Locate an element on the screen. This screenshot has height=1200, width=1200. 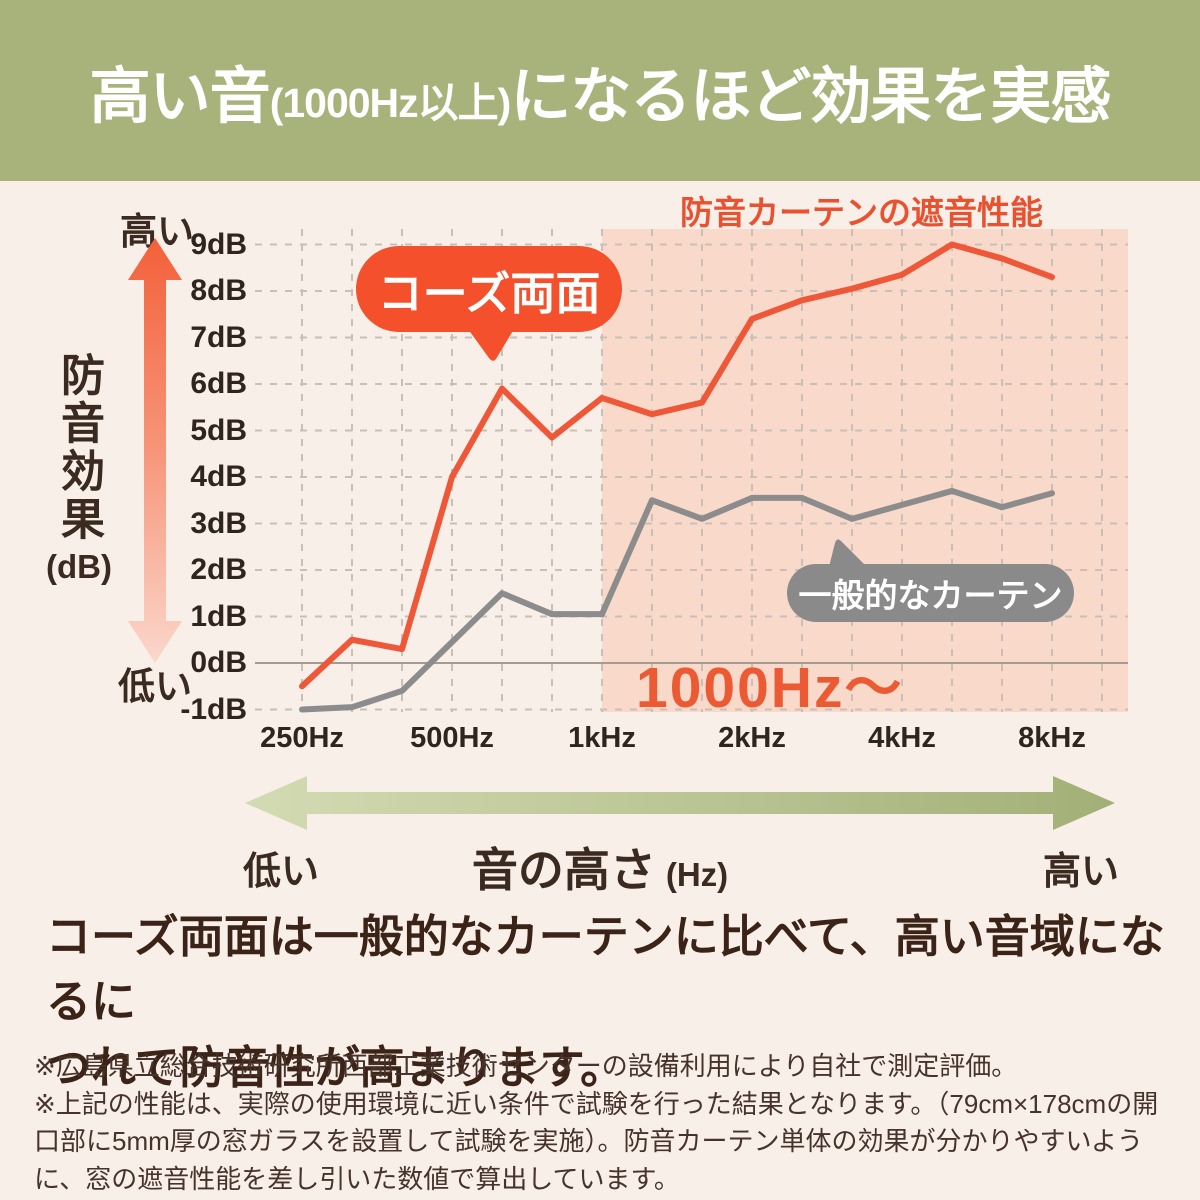
y-axis-low-label: 低い is located at coordinates (155, 686).